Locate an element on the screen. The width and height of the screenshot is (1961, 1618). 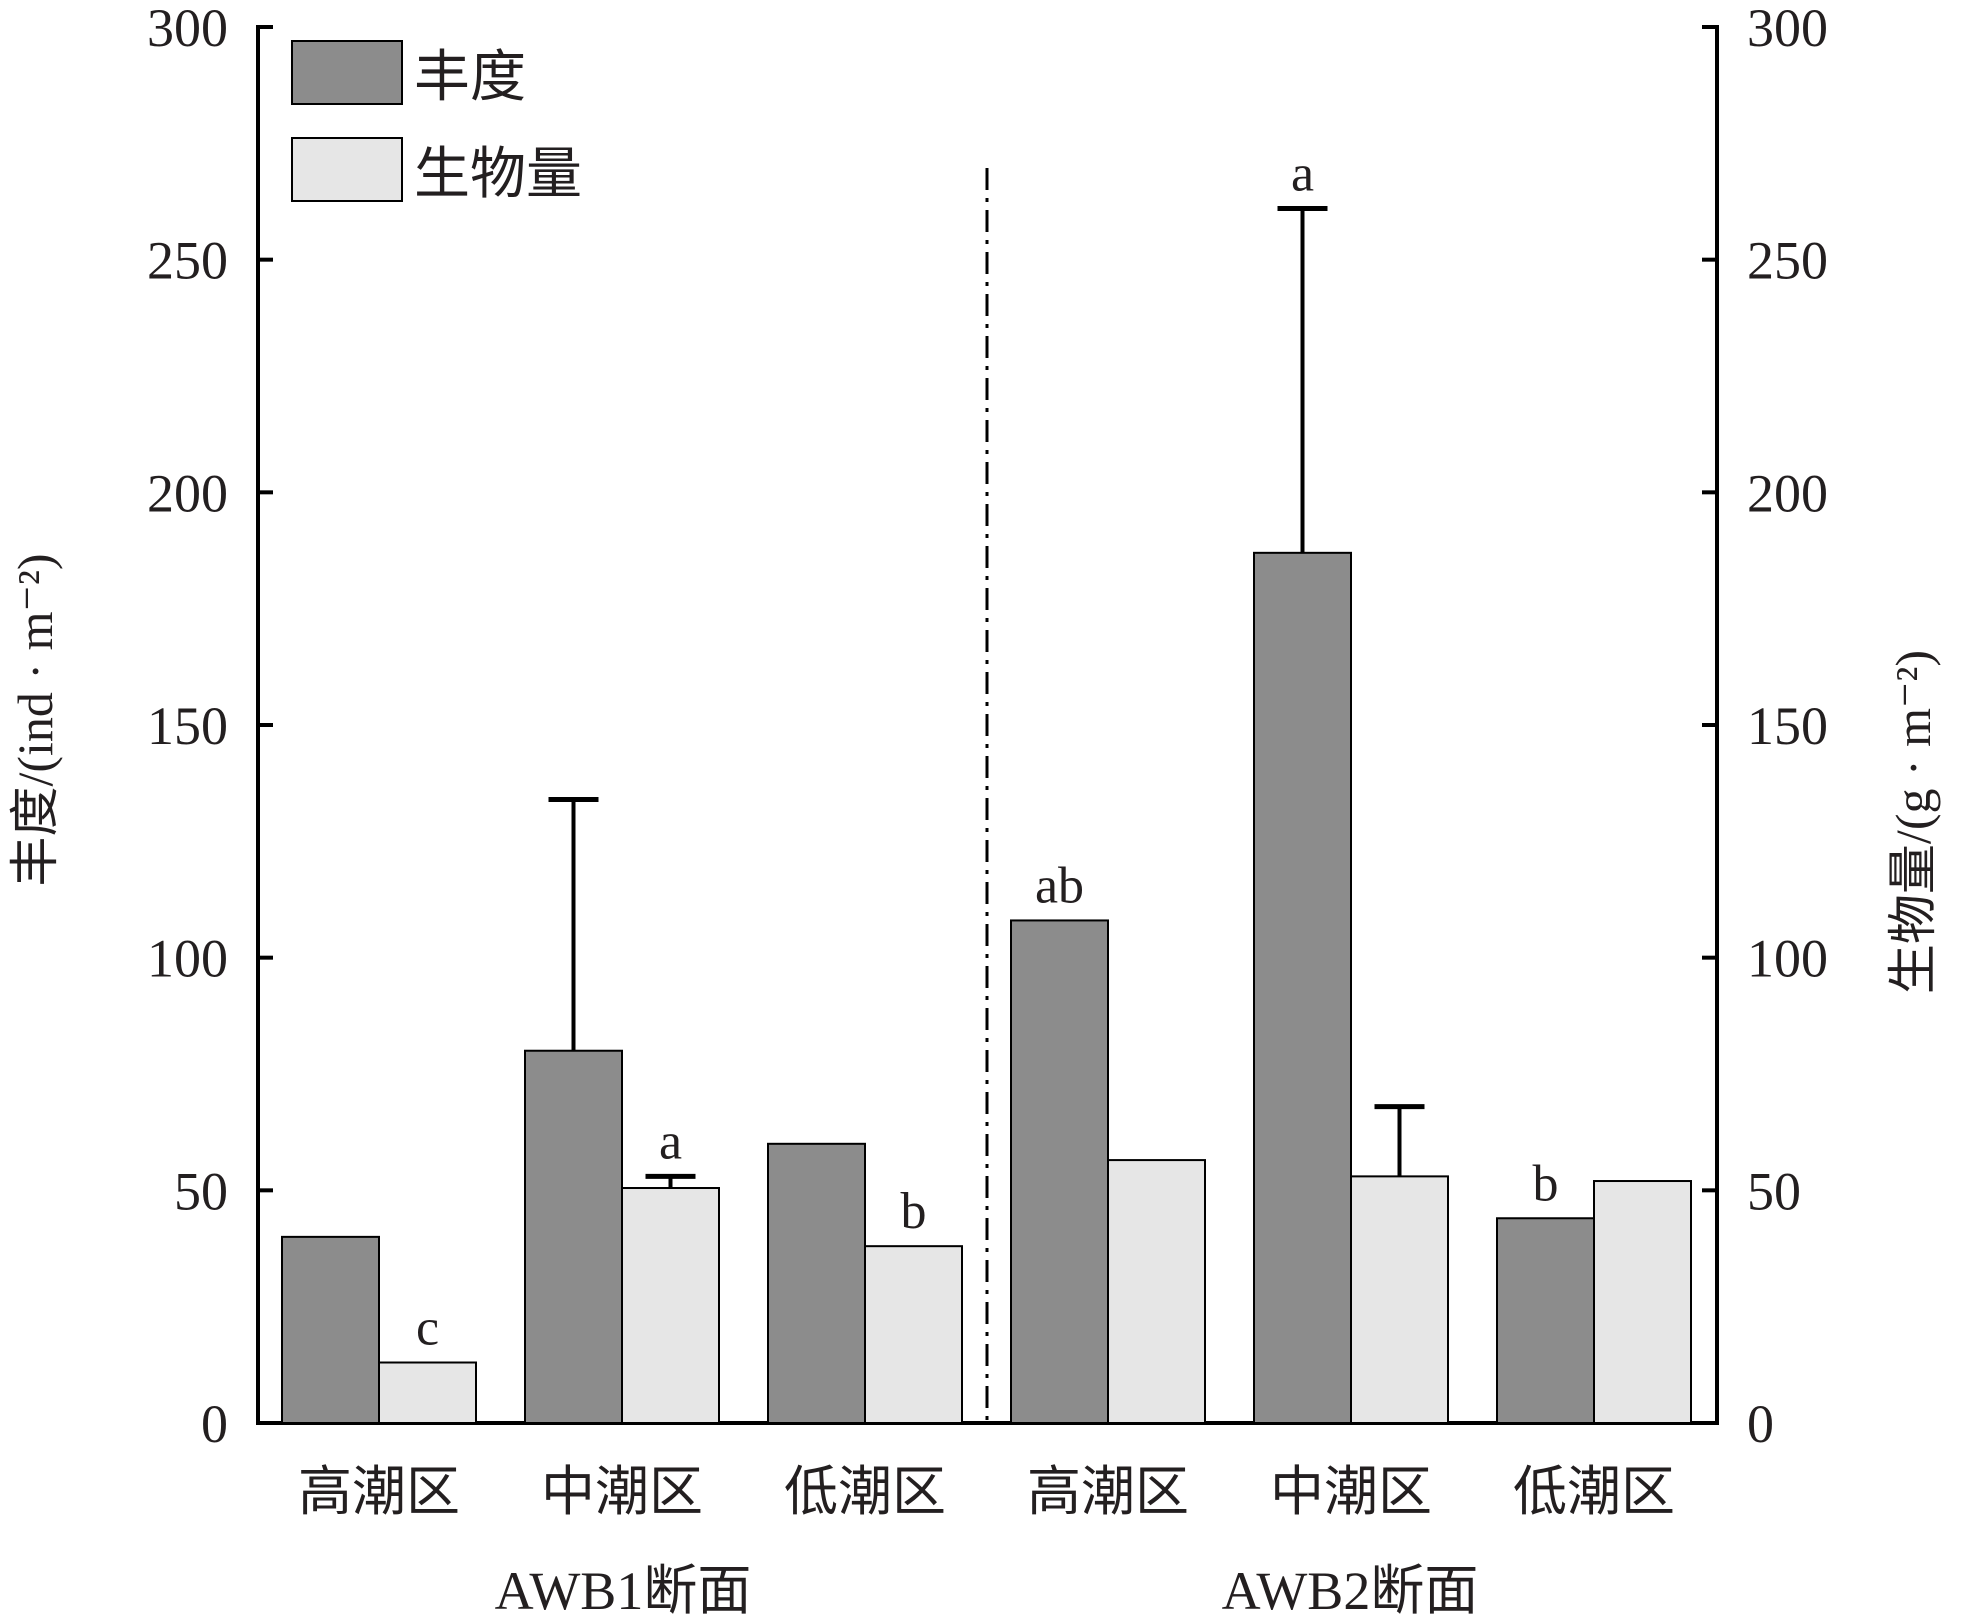
y-right-tick-label: 0 is located at coordinates (1760, 1424).